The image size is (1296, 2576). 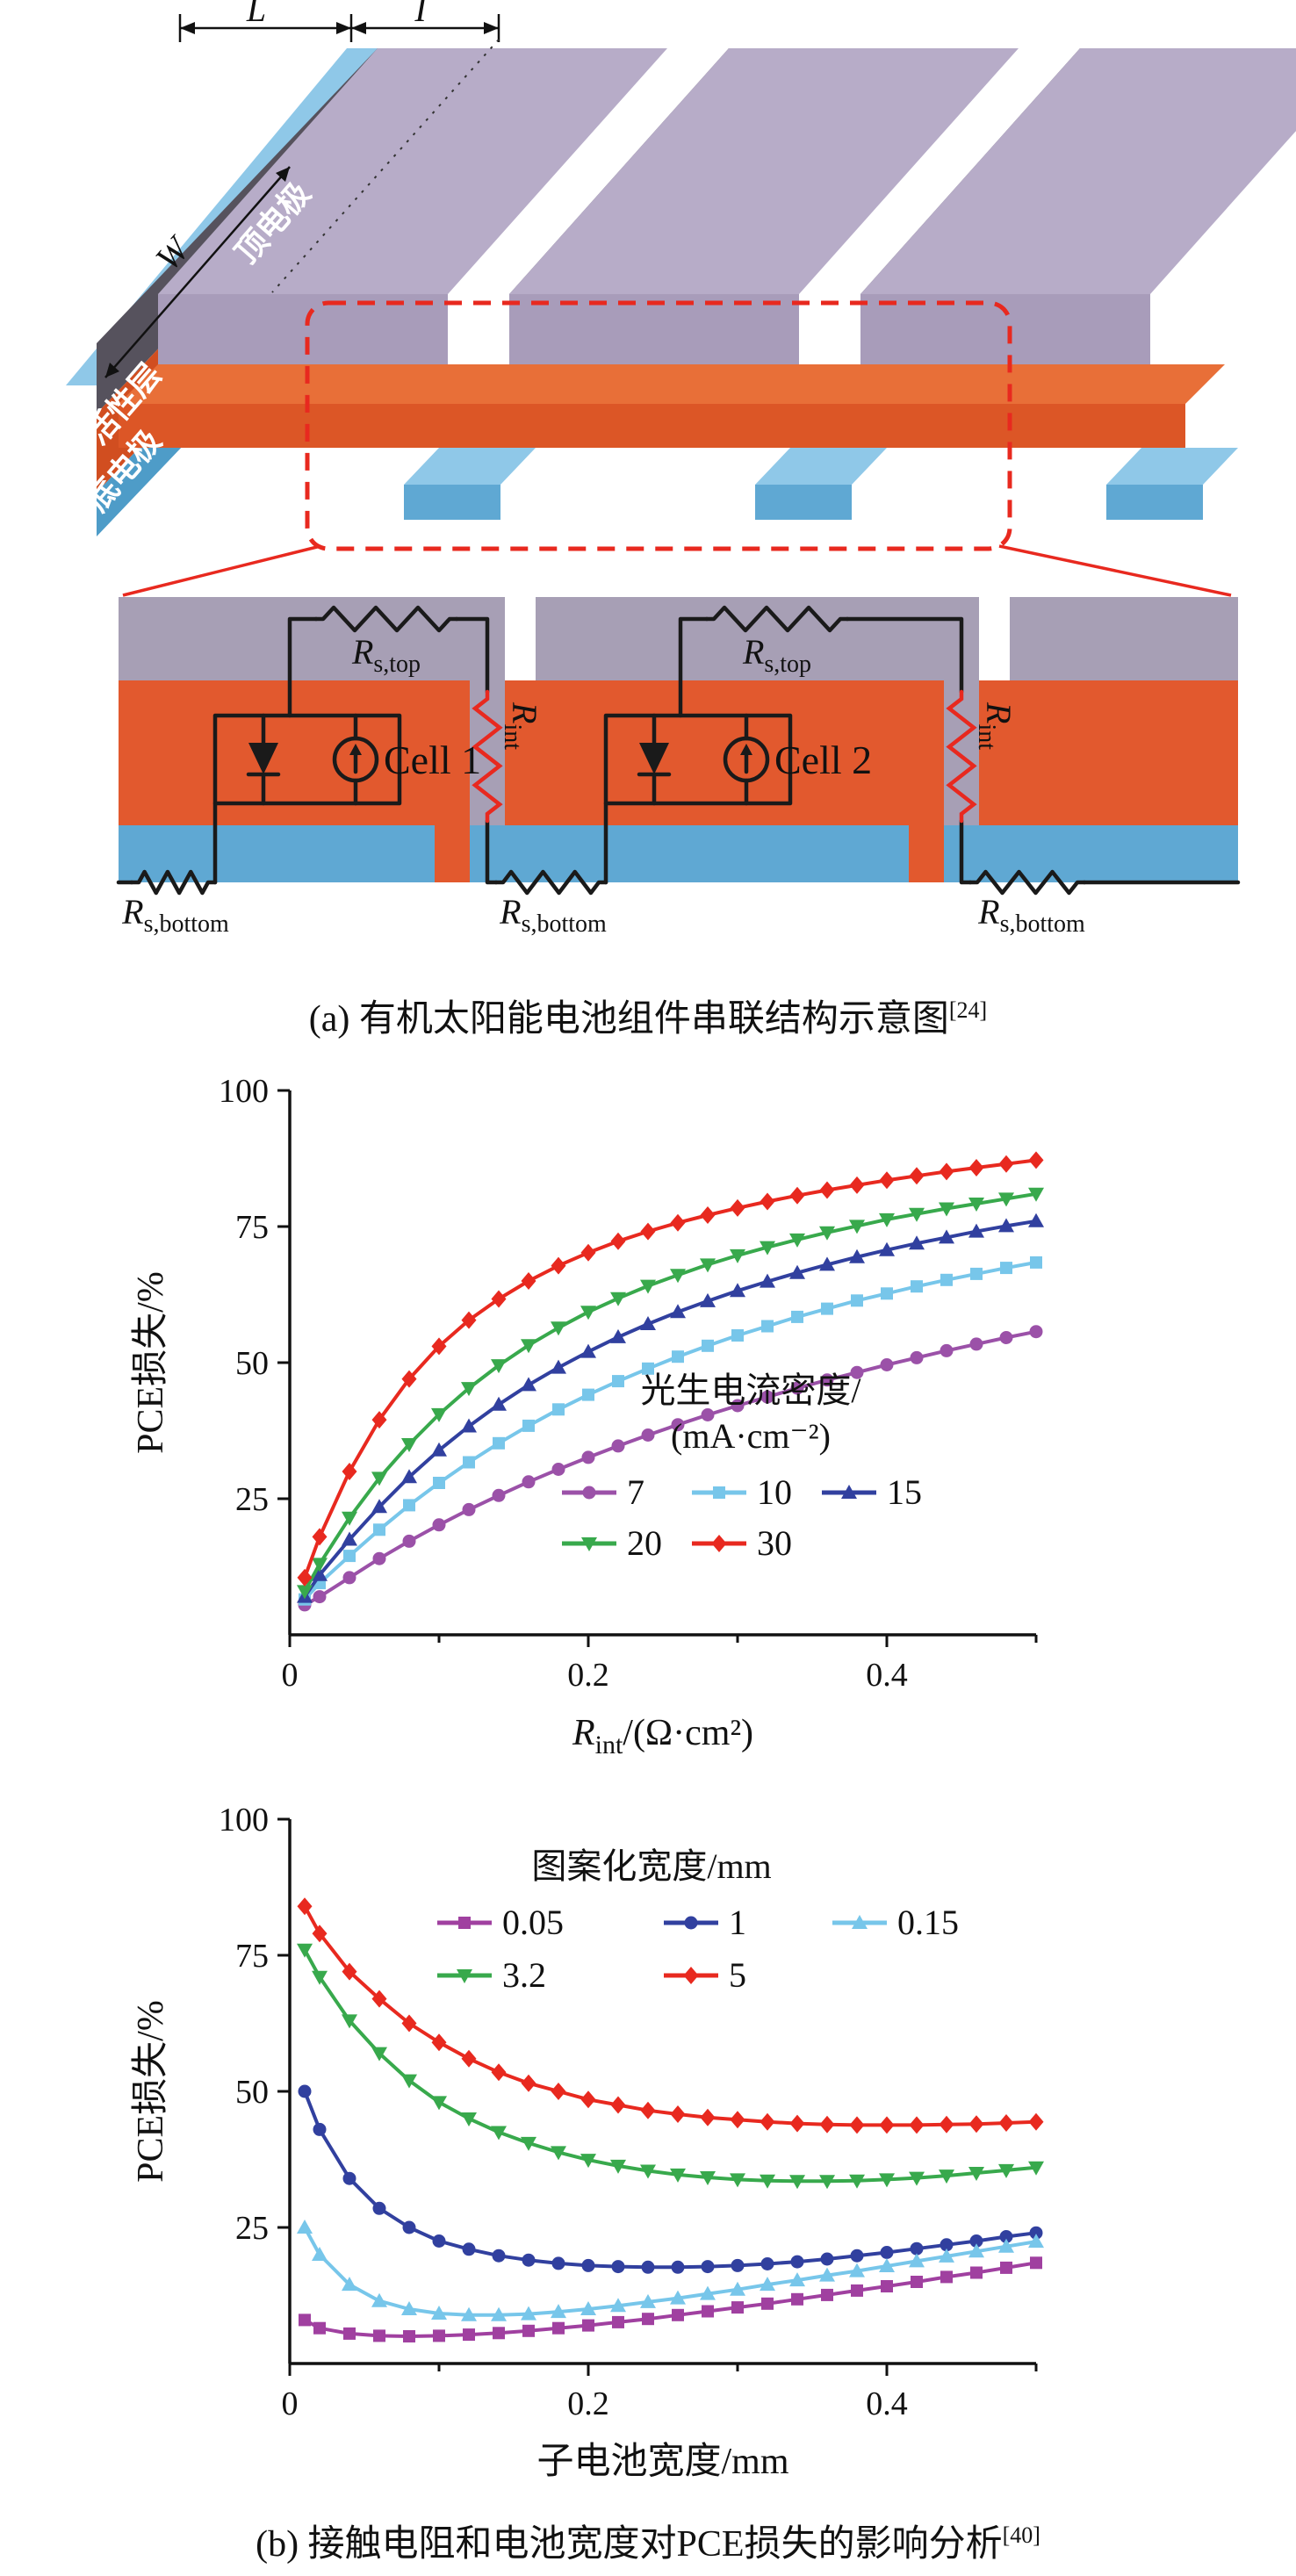 What do you see at coordinates (629, 2544) in the screenshot?
I see `caption-b-text: (b) 接触电阻和电池宽度对PCE损失的影响分析` at bounding box center [629, 2544].